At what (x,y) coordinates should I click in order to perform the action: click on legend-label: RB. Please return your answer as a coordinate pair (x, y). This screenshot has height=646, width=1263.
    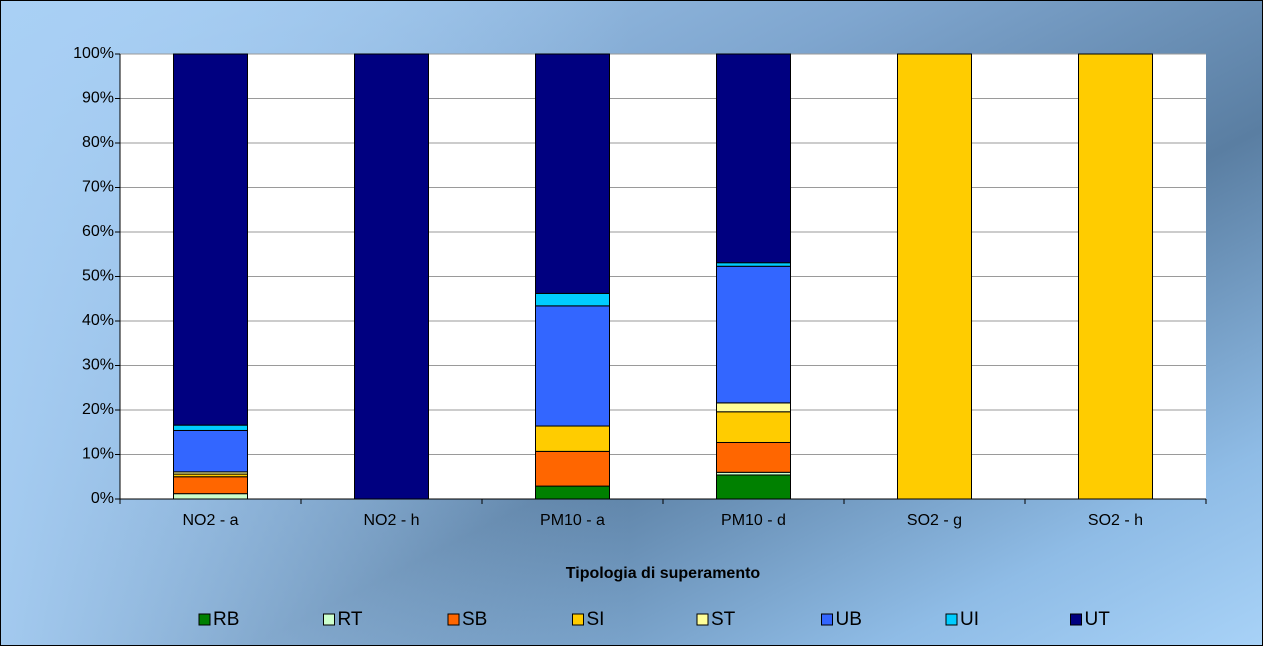
    Looking at the image, I should click on (226, 619).